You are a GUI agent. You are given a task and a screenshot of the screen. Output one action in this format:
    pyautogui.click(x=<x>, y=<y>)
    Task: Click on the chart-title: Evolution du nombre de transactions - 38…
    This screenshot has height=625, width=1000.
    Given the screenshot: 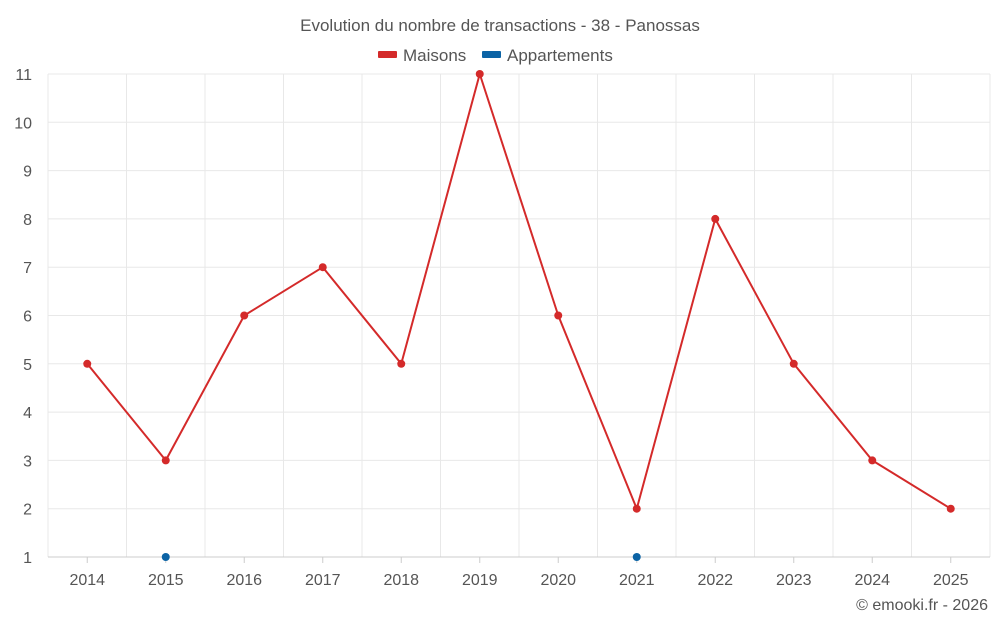 What is the action you would take?
    pyautogui.click(x=500, y=25)
    